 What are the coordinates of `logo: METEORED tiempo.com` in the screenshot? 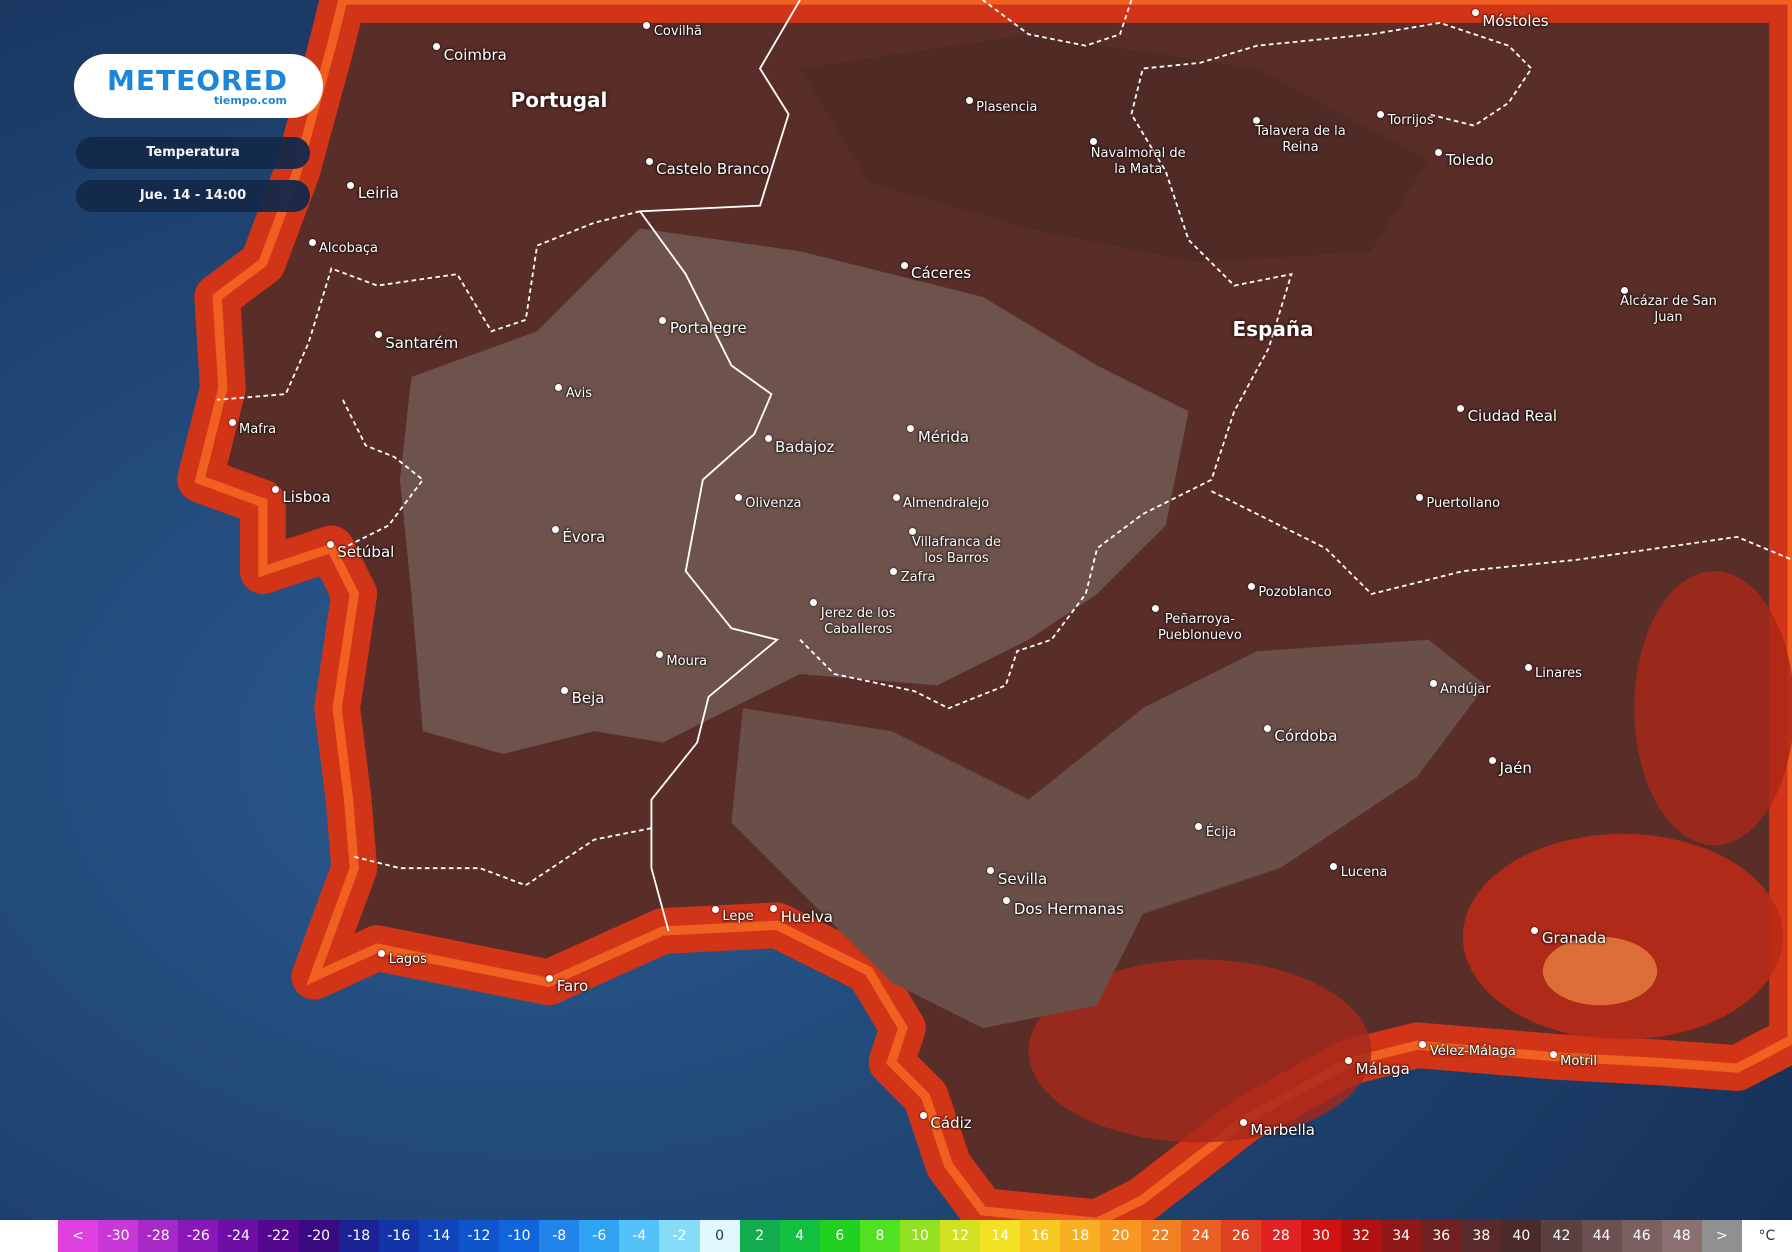 It's located at (198, 86).